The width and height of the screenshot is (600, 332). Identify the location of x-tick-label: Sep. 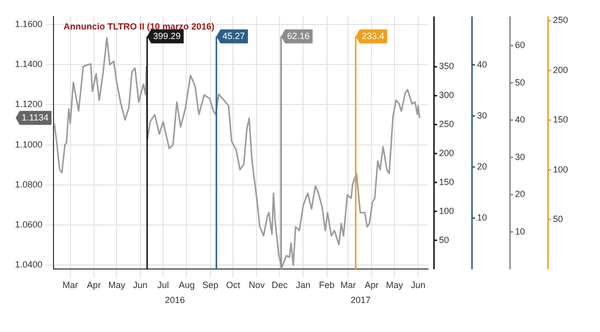
(210, 285).